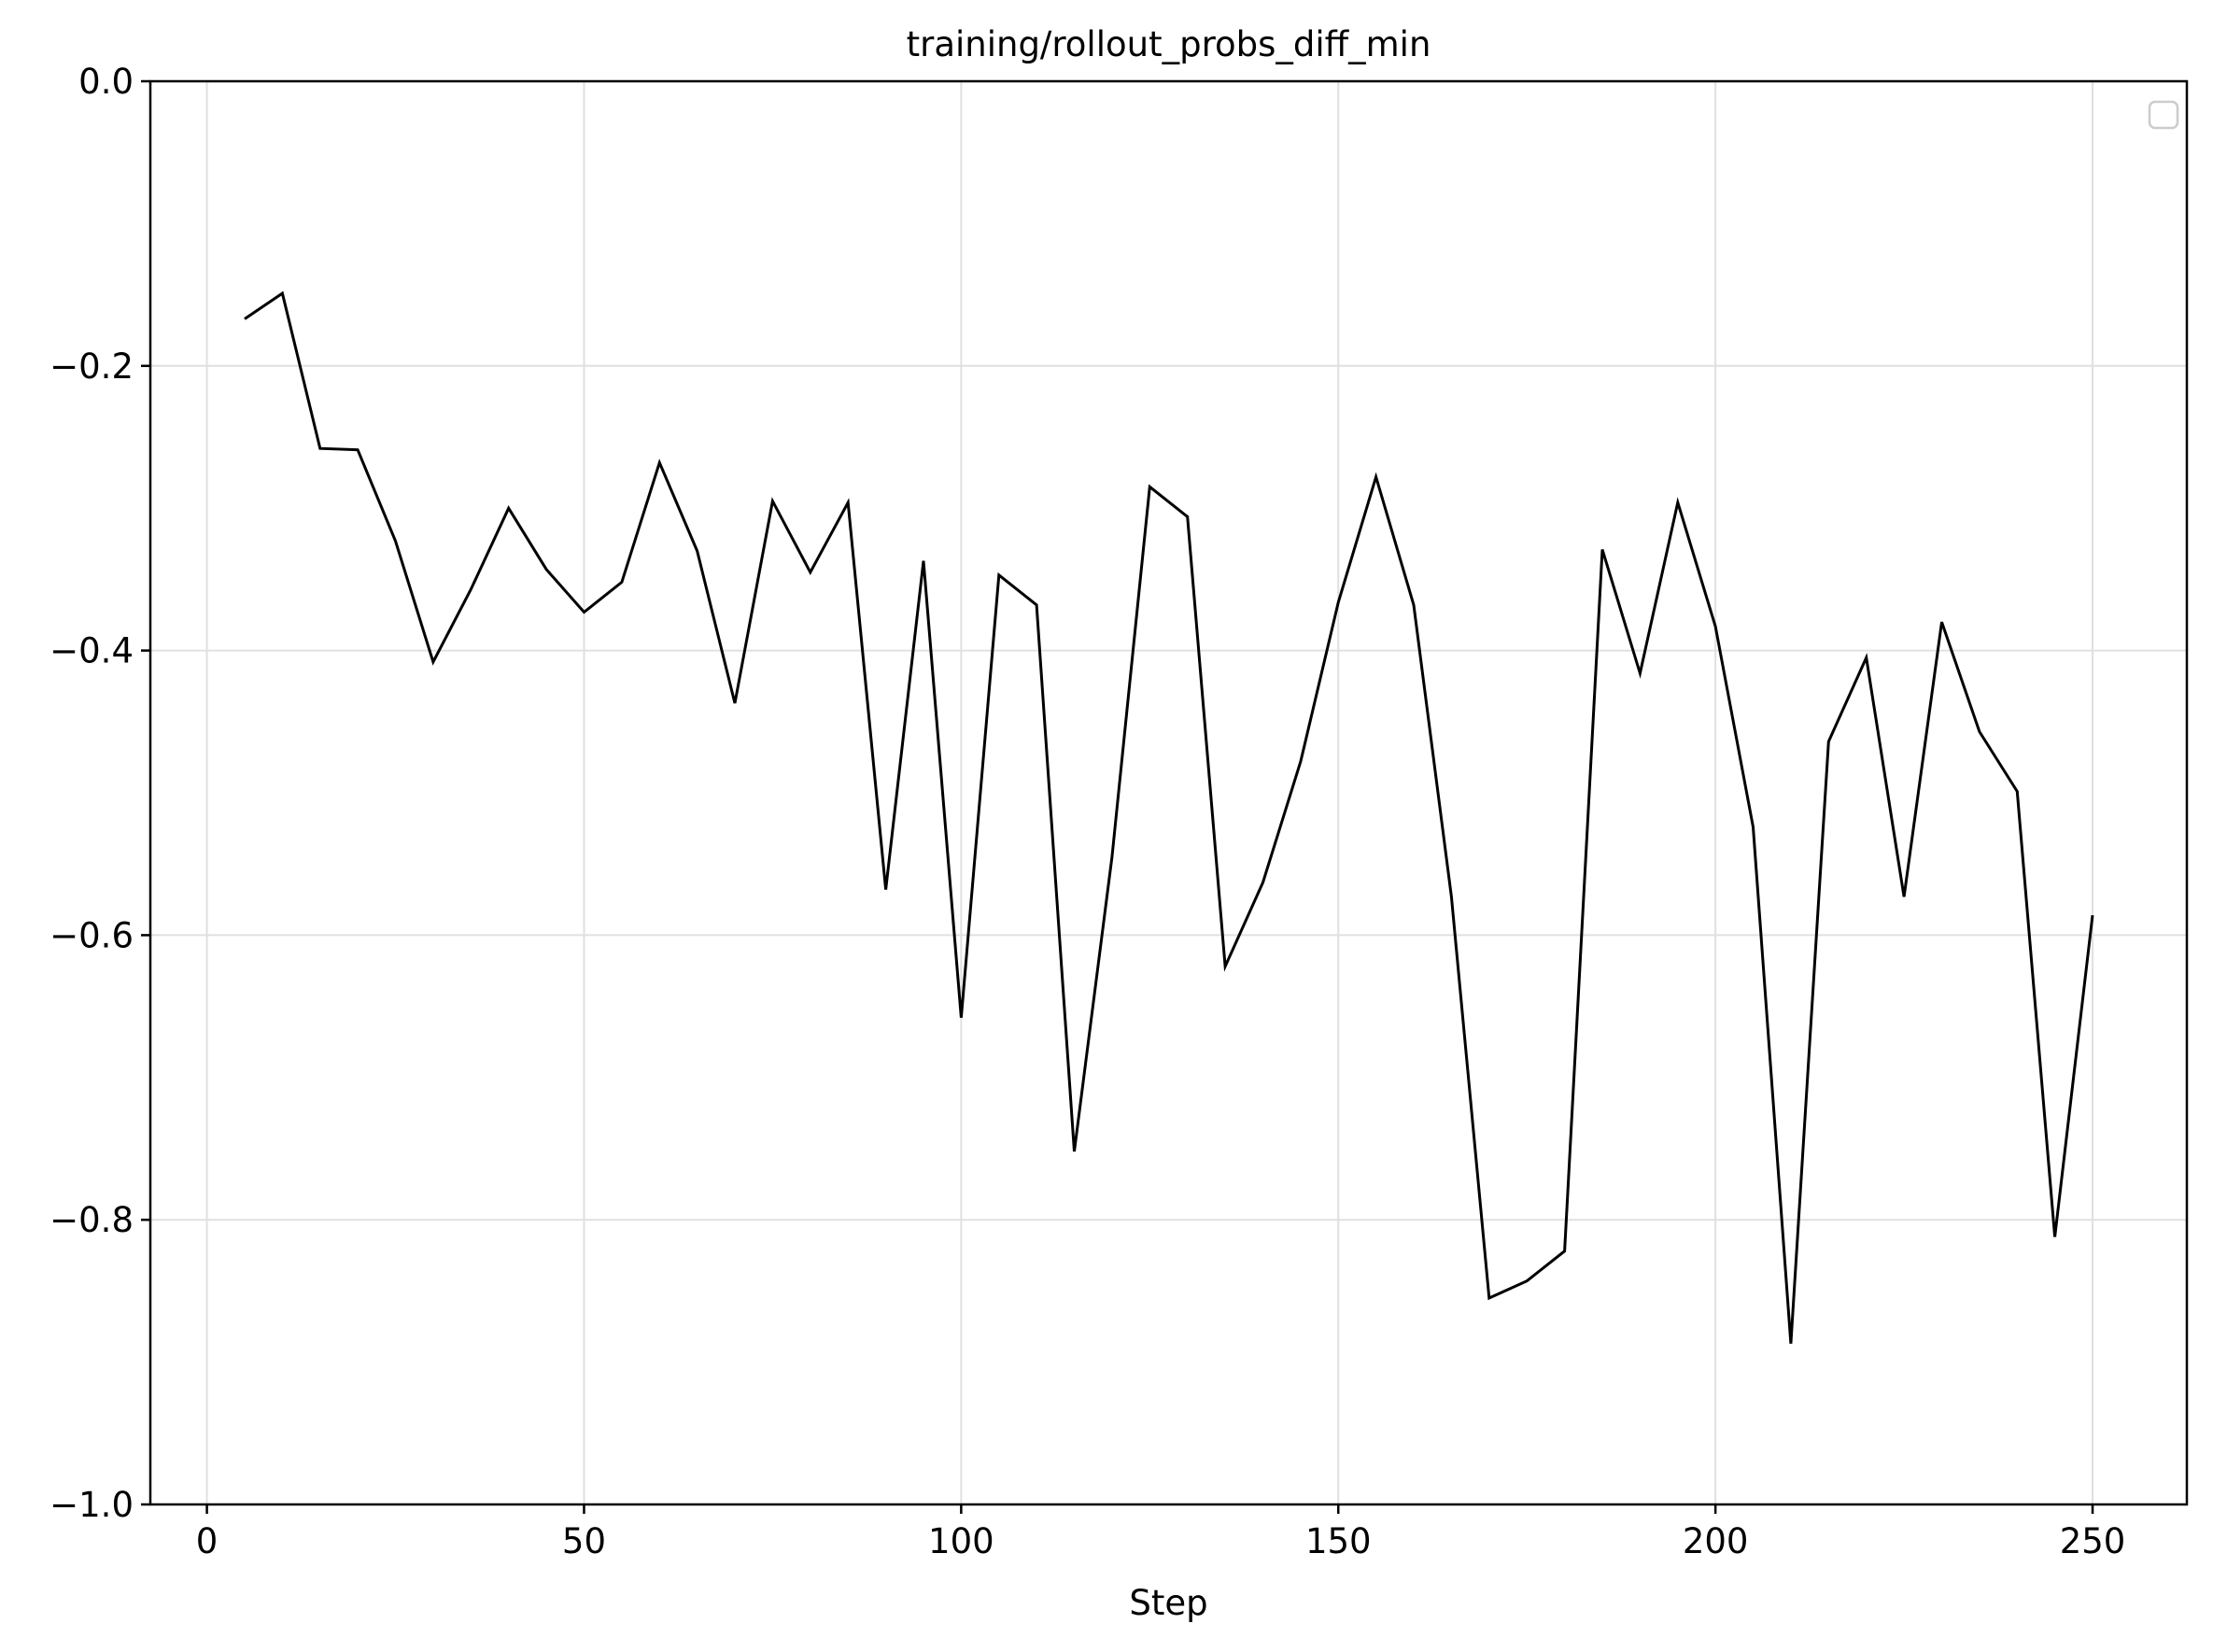 The image size is (2213, 1652). What do you see at coordinates (92, 935) in the screenshot?
I see `y-tick-label: −0.6` at bounding box center [92, 935].